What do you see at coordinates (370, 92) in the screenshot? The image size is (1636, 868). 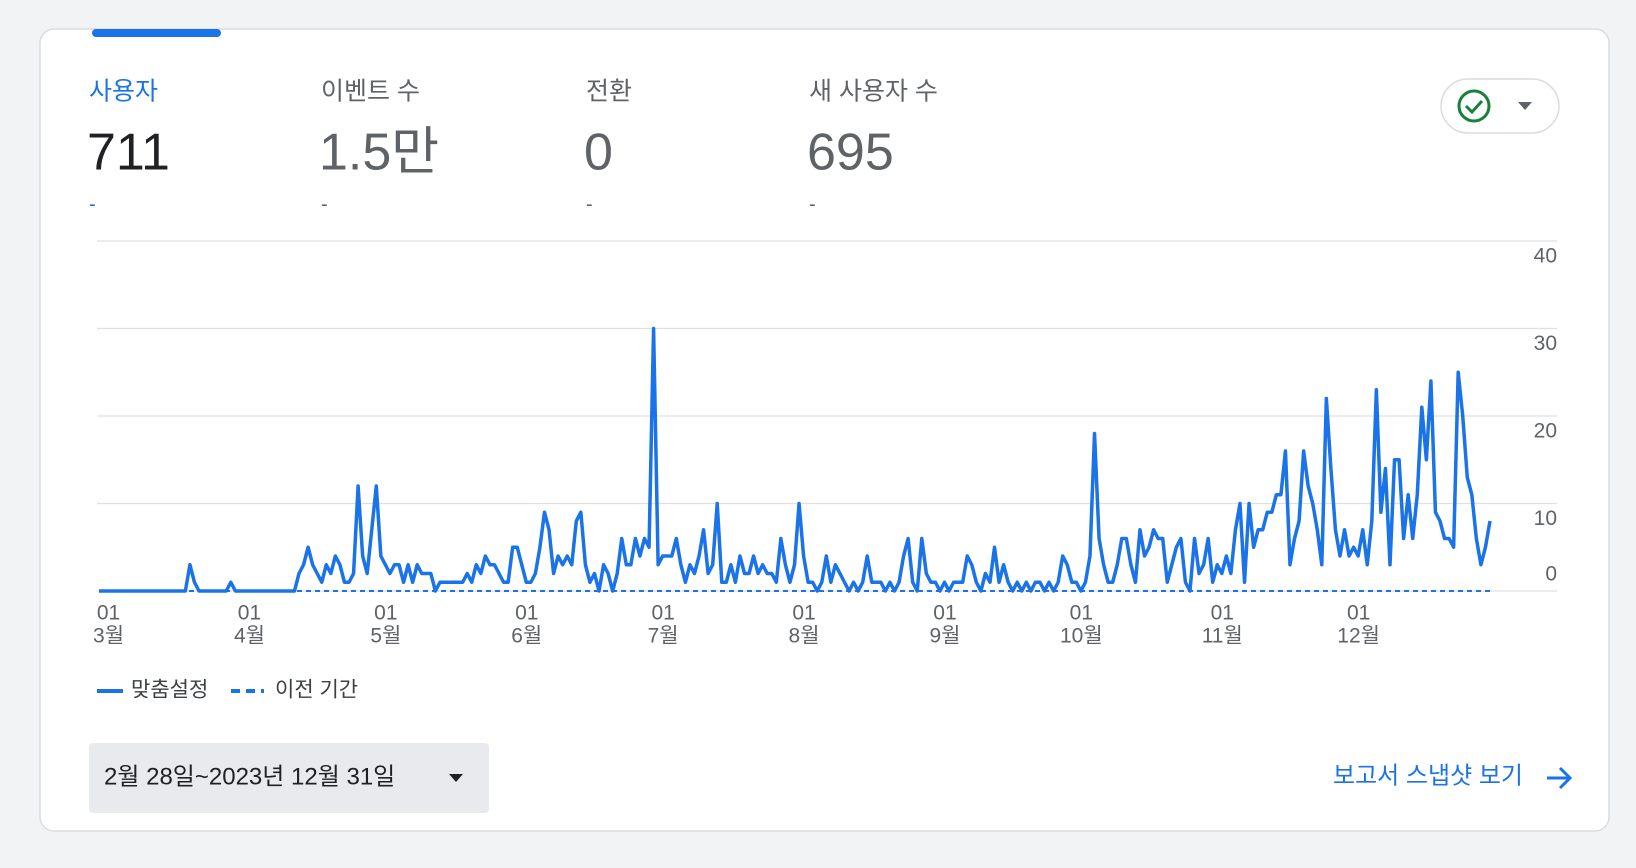 I see `metric-label: 이벤트 수` at bounding box center [370, 92].